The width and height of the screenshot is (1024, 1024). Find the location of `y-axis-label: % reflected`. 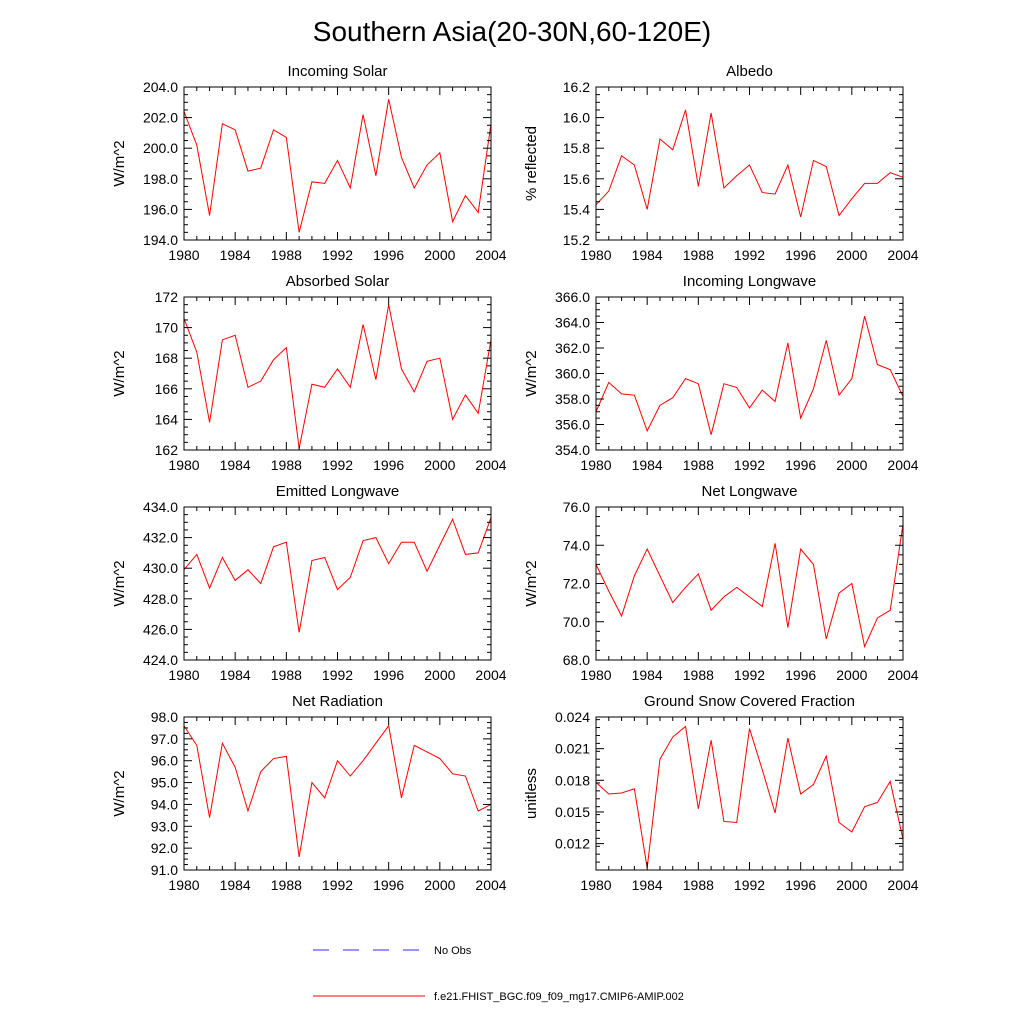

y-axis-label: % reflected is located at coordinates (531, 163).